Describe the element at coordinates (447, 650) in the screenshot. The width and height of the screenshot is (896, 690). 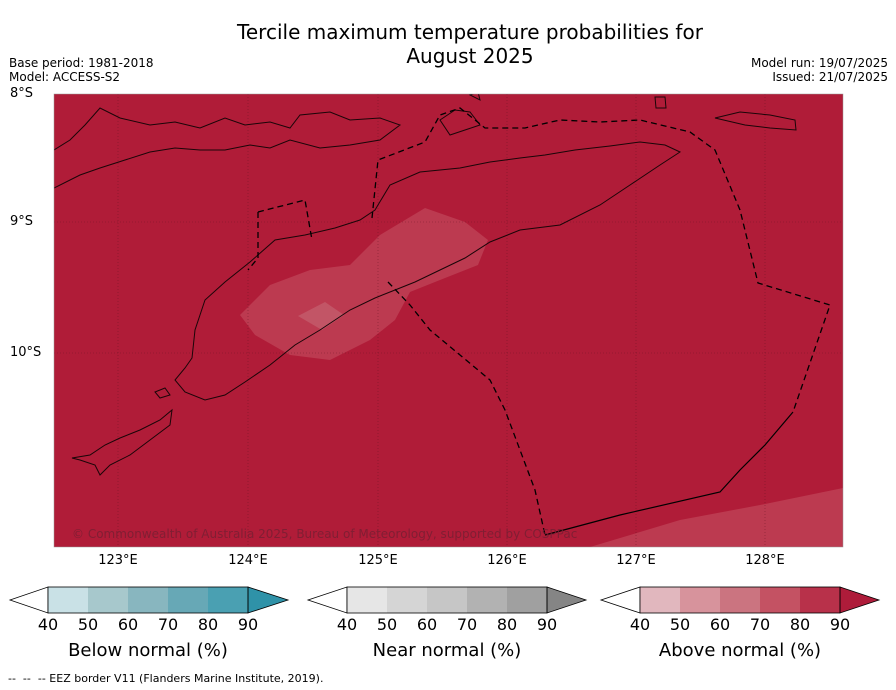
I see `colorbar-label: Near normal (%)` at that location.